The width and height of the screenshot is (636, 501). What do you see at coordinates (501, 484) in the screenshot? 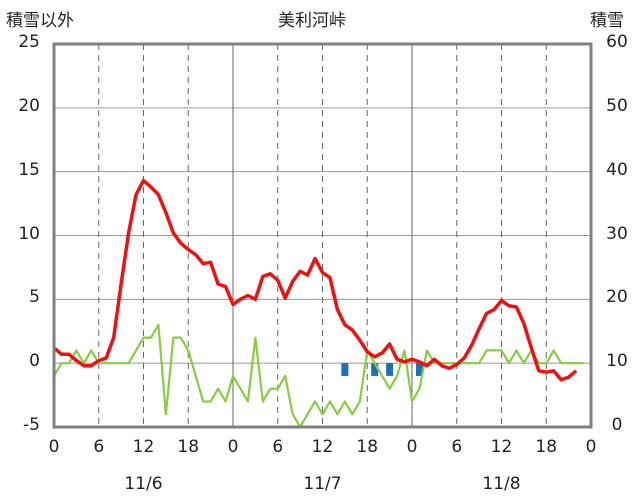
I see `day-label: 11/8` at bounding box center [501, 484].